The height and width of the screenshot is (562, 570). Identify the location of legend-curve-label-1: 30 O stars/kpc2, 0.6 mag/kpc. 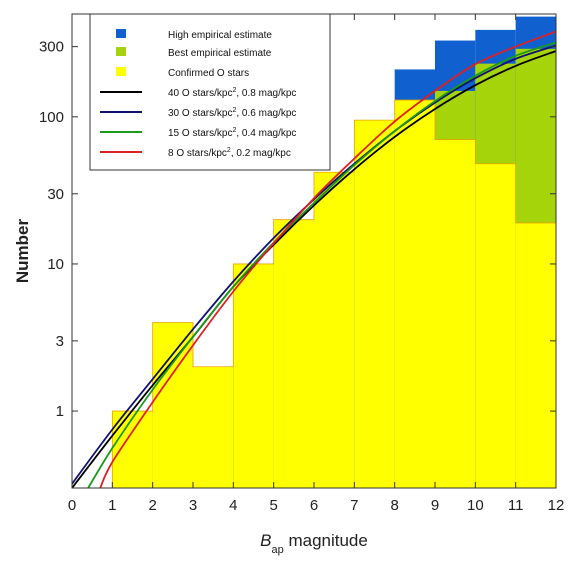
(232, 113).